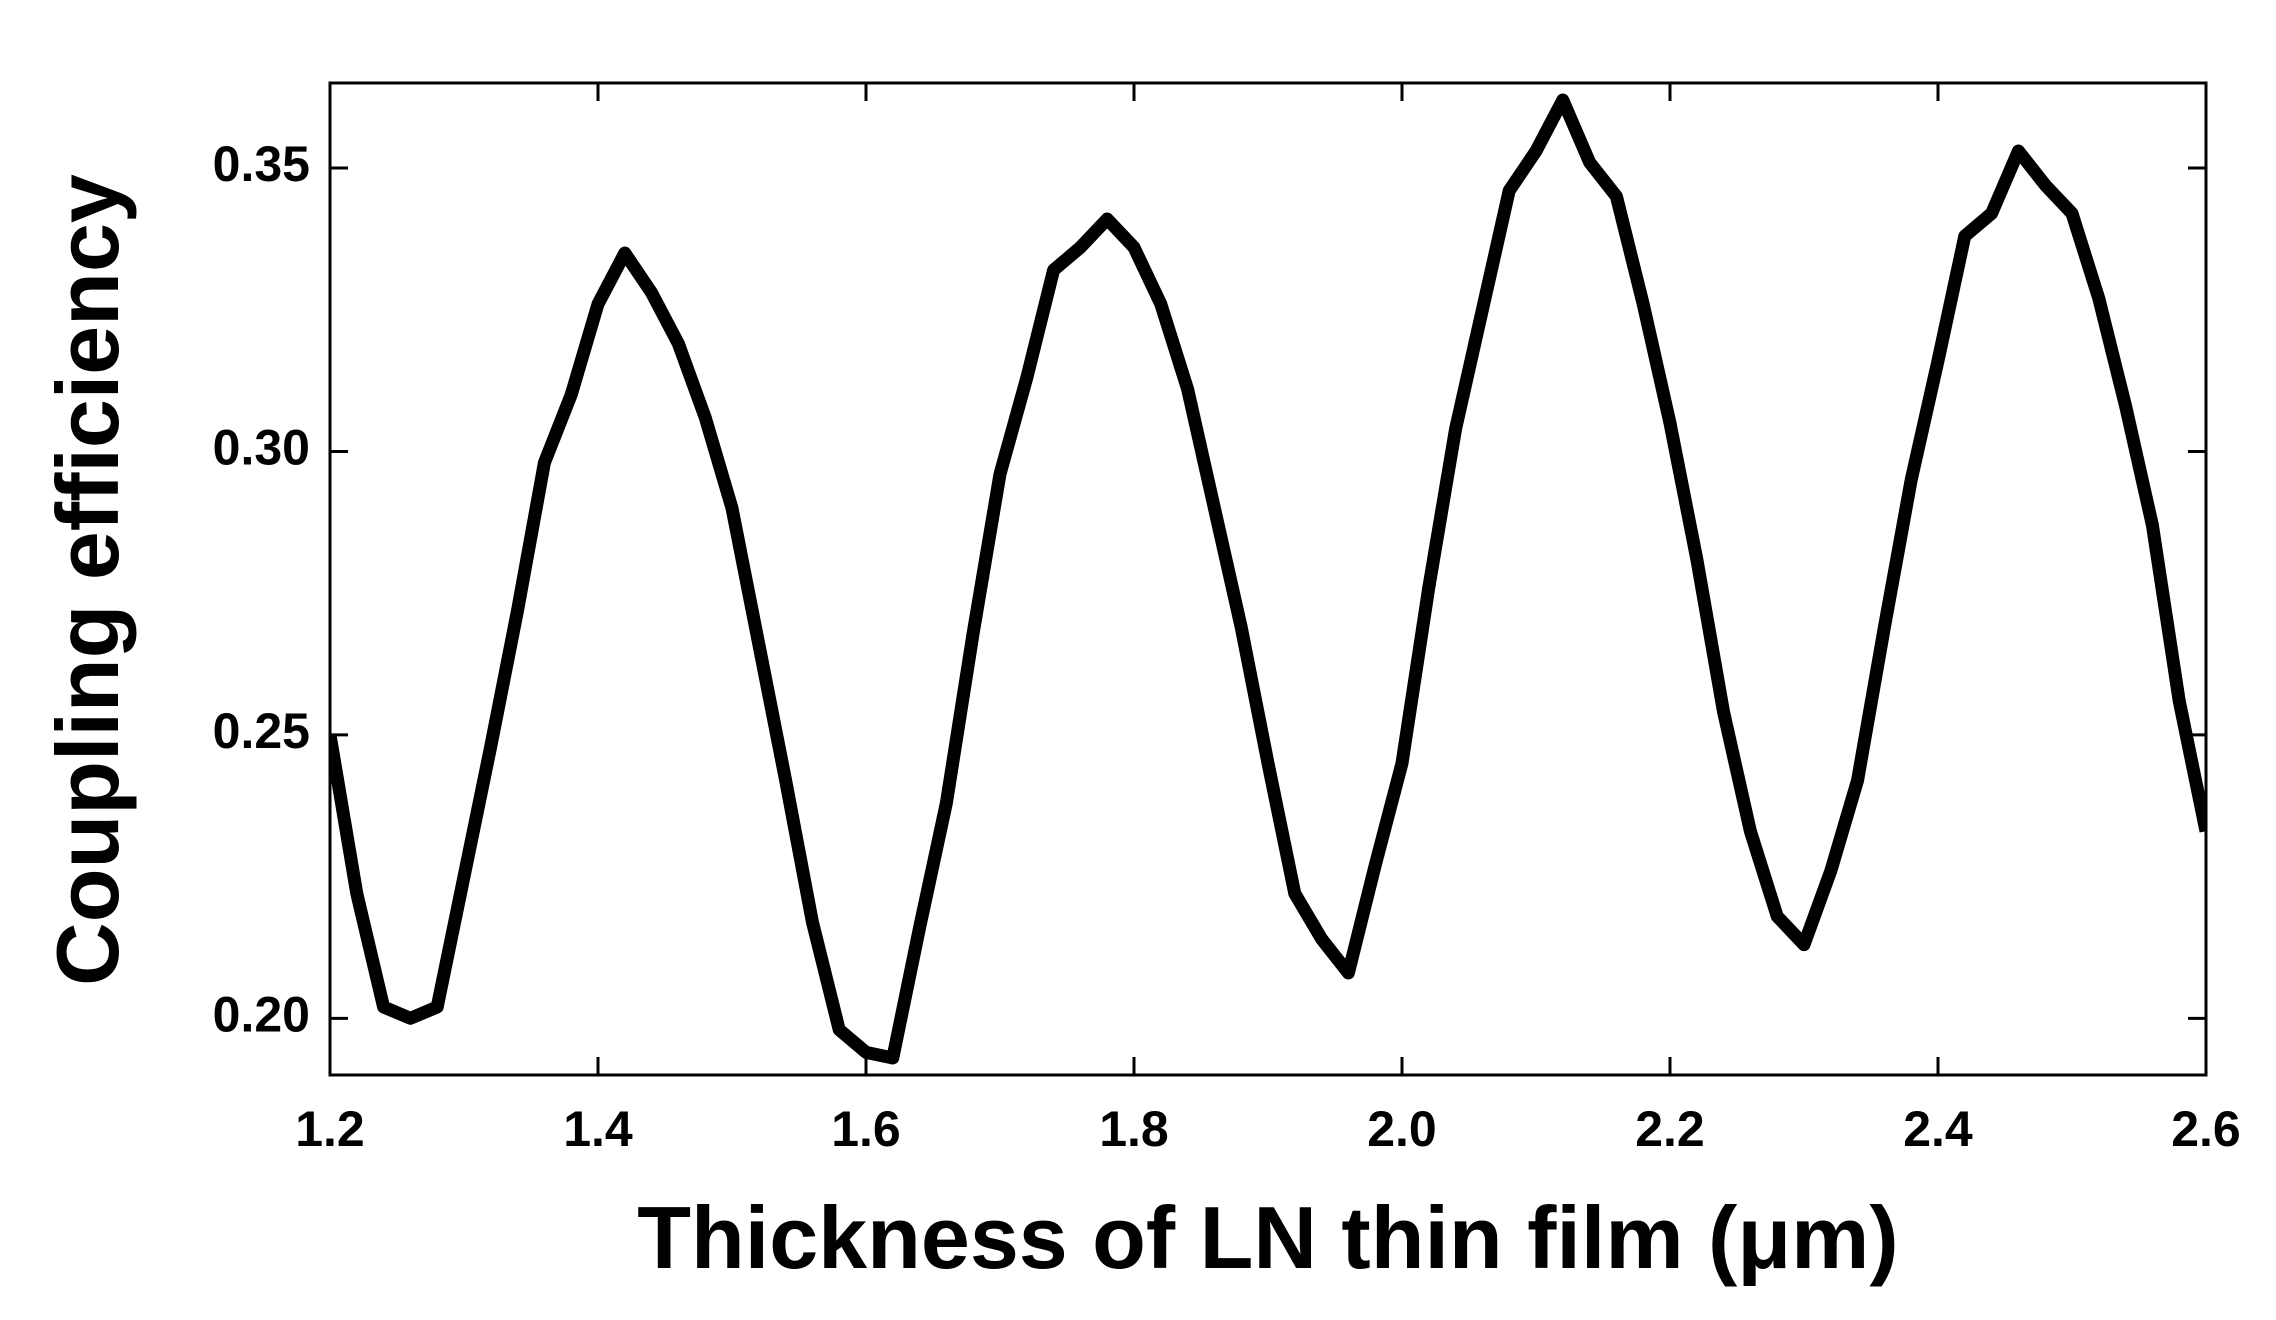 Image resolution: width=2276 pixels, height=1320 pixels. I want to click on y-tick-label: 0.30, so click(261, 448).